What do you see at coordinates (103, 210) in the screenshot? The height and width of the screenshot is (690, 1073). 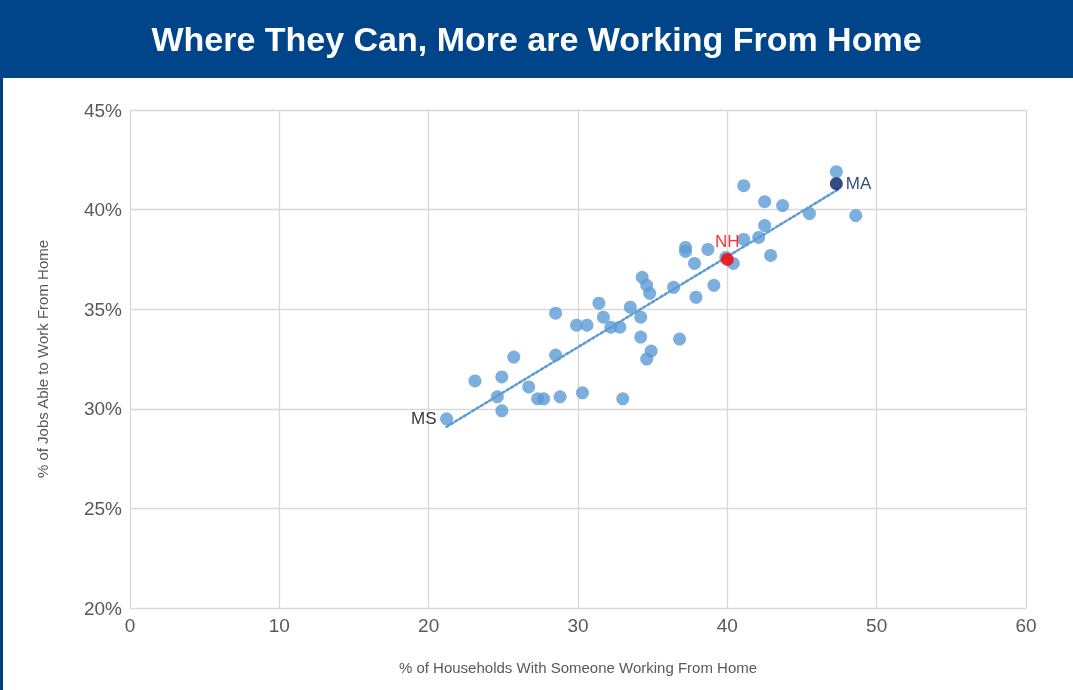 I see `y-tick-label: 40%` at bounding box center [103, 210].